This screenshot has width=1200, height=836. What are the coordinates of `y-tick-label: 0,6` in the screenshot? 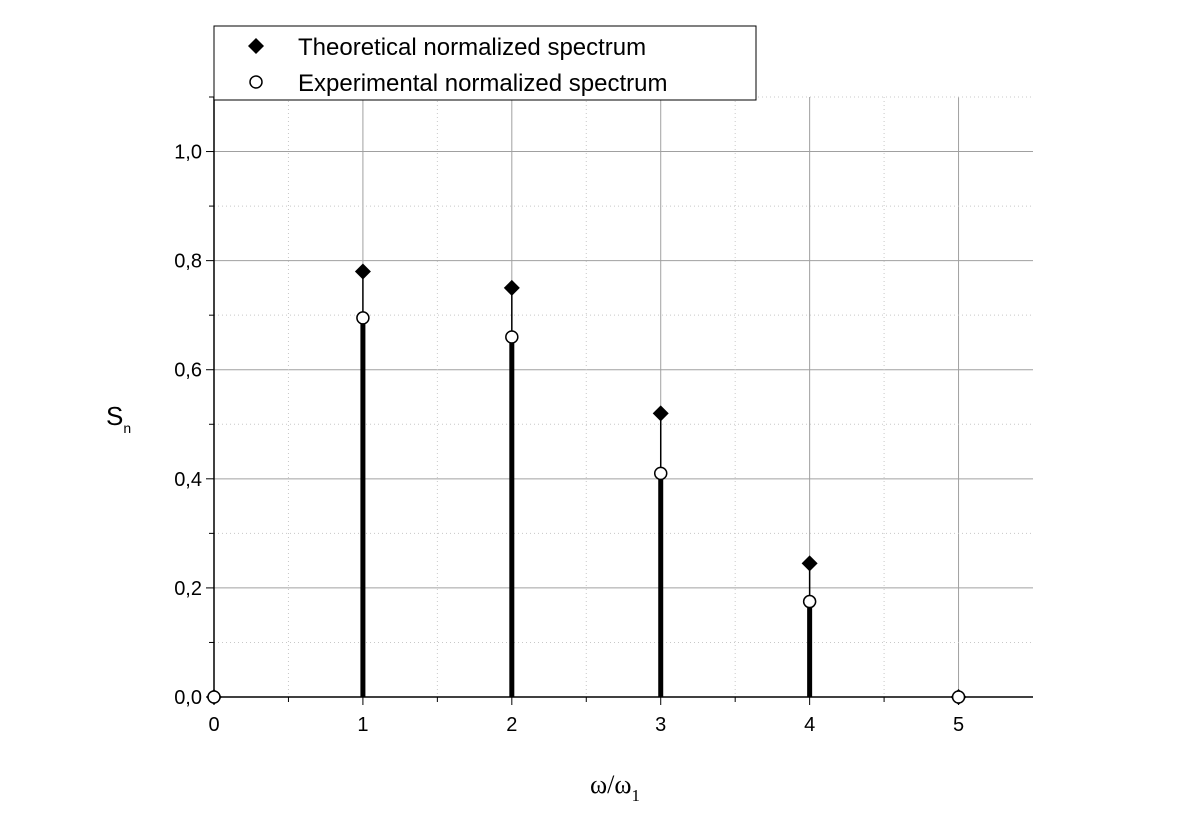 It's located at (188, 371).